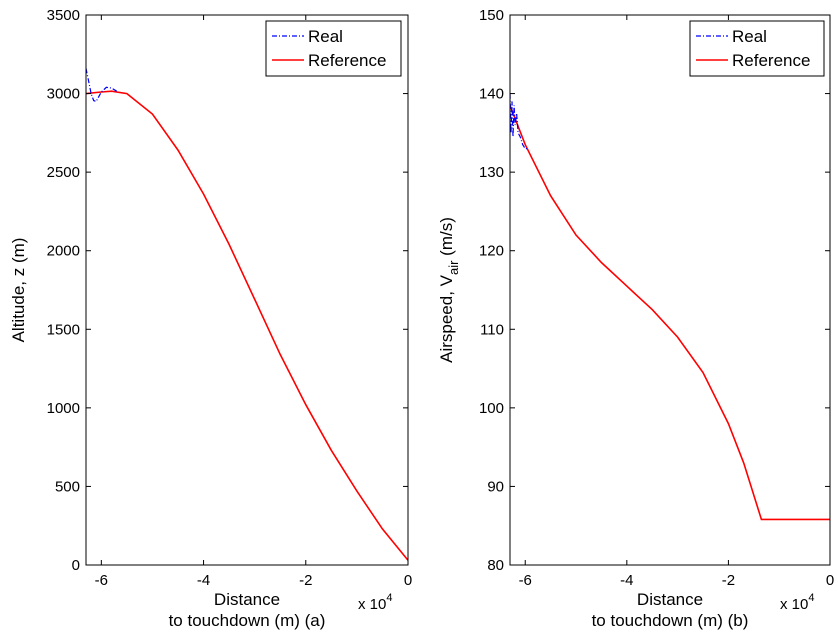 The width and height of the screenshot is (838, 641). I want to click on y-tick-label: 500, so click(67, 486).